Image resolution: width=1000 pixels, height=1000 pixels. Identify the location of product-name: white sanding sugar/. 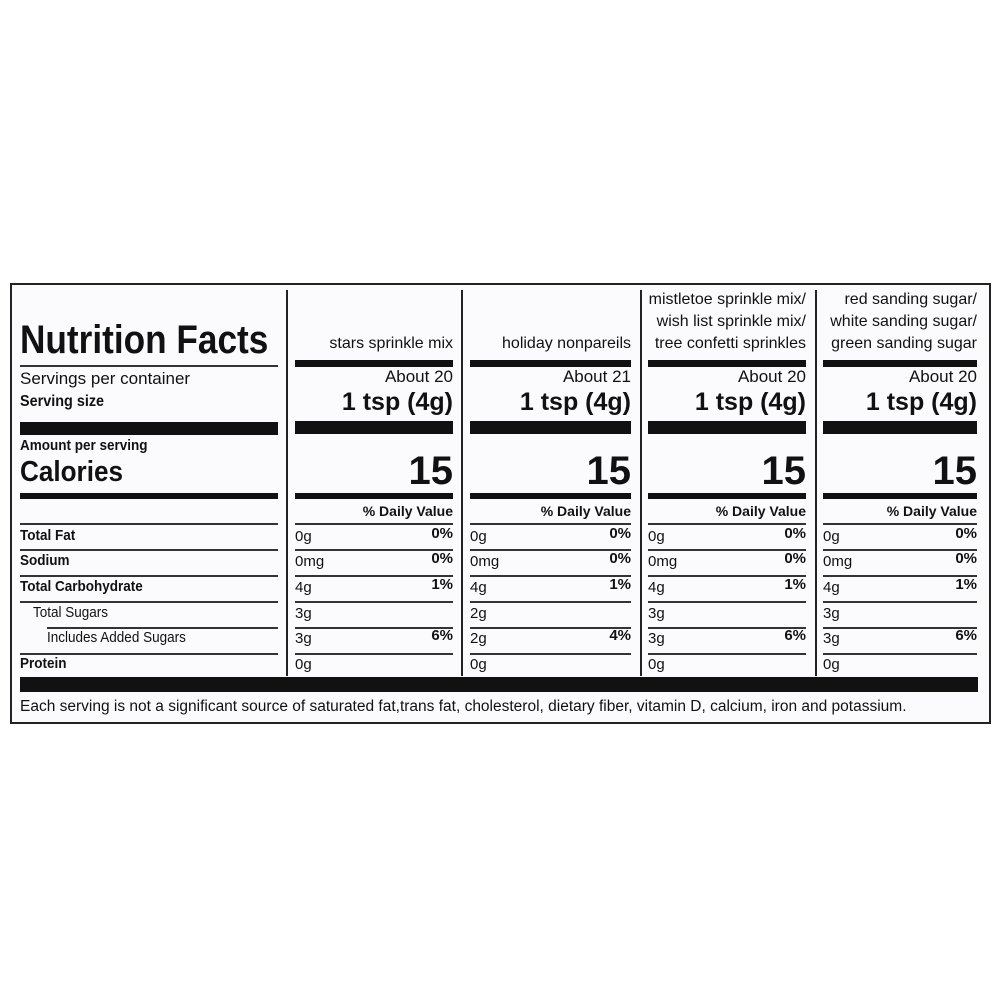
(903, 321).